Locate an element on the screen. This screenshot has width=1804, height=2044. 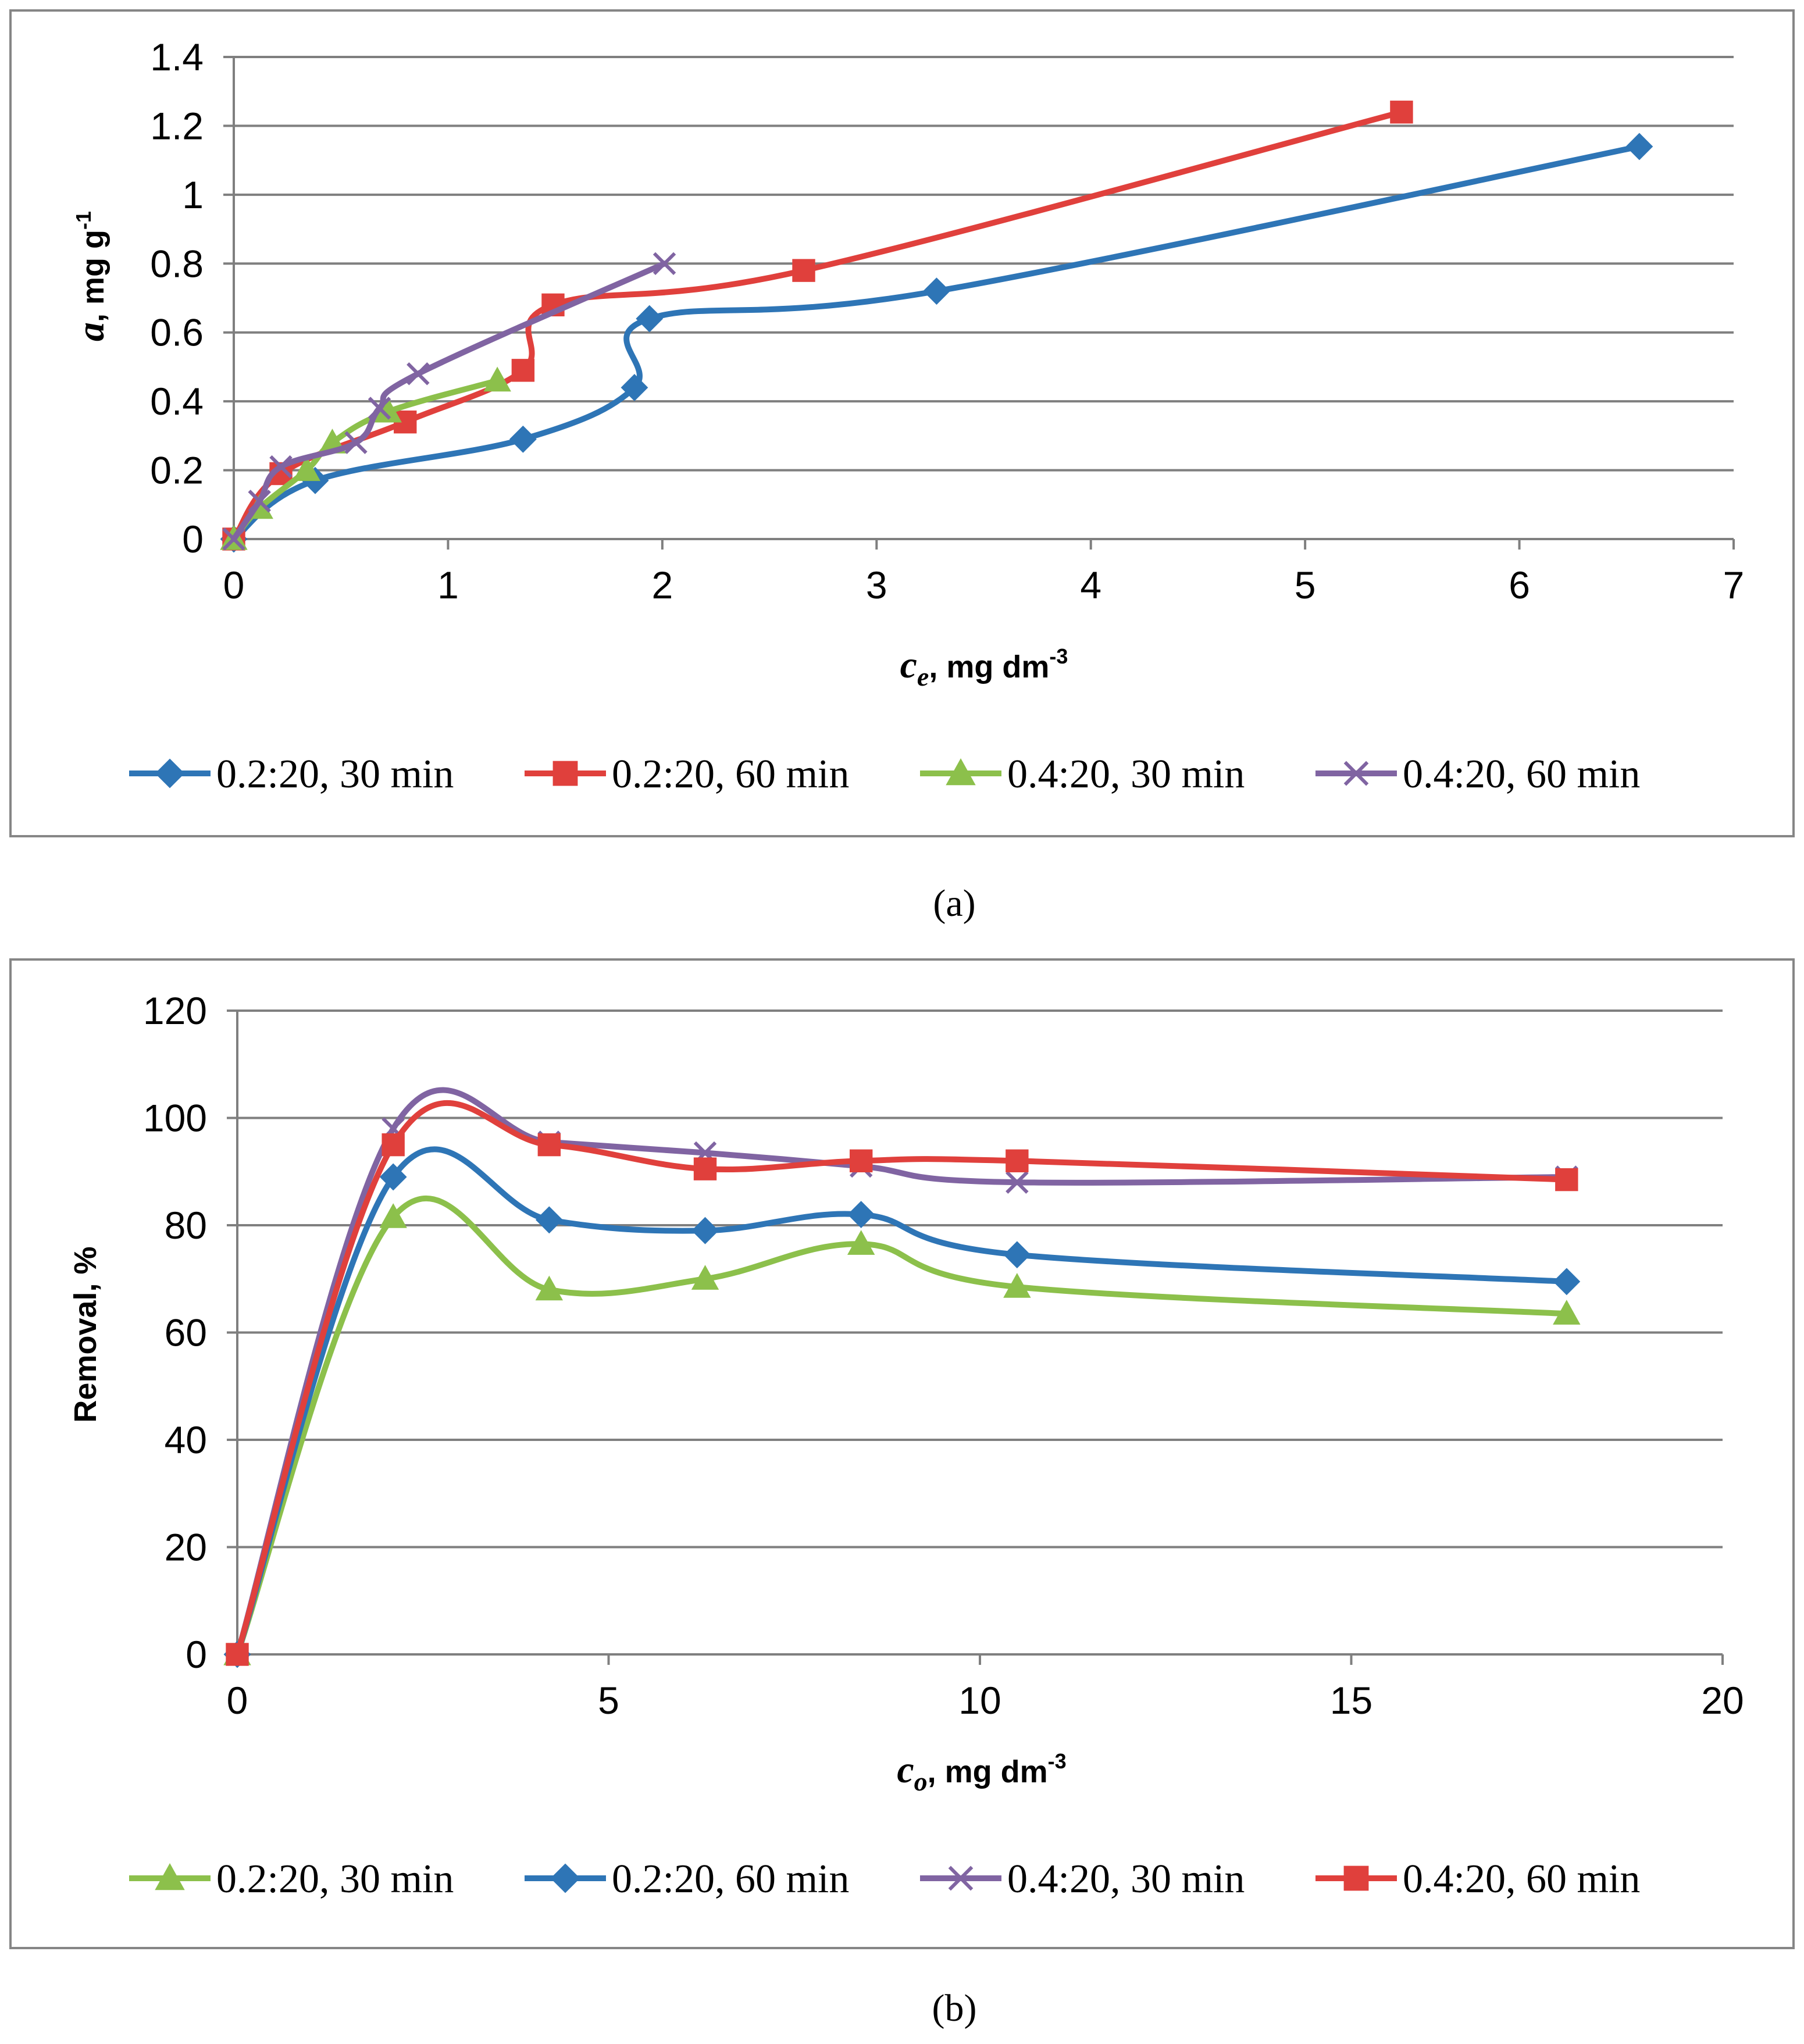
series-line is located at coordinates (449, 401).